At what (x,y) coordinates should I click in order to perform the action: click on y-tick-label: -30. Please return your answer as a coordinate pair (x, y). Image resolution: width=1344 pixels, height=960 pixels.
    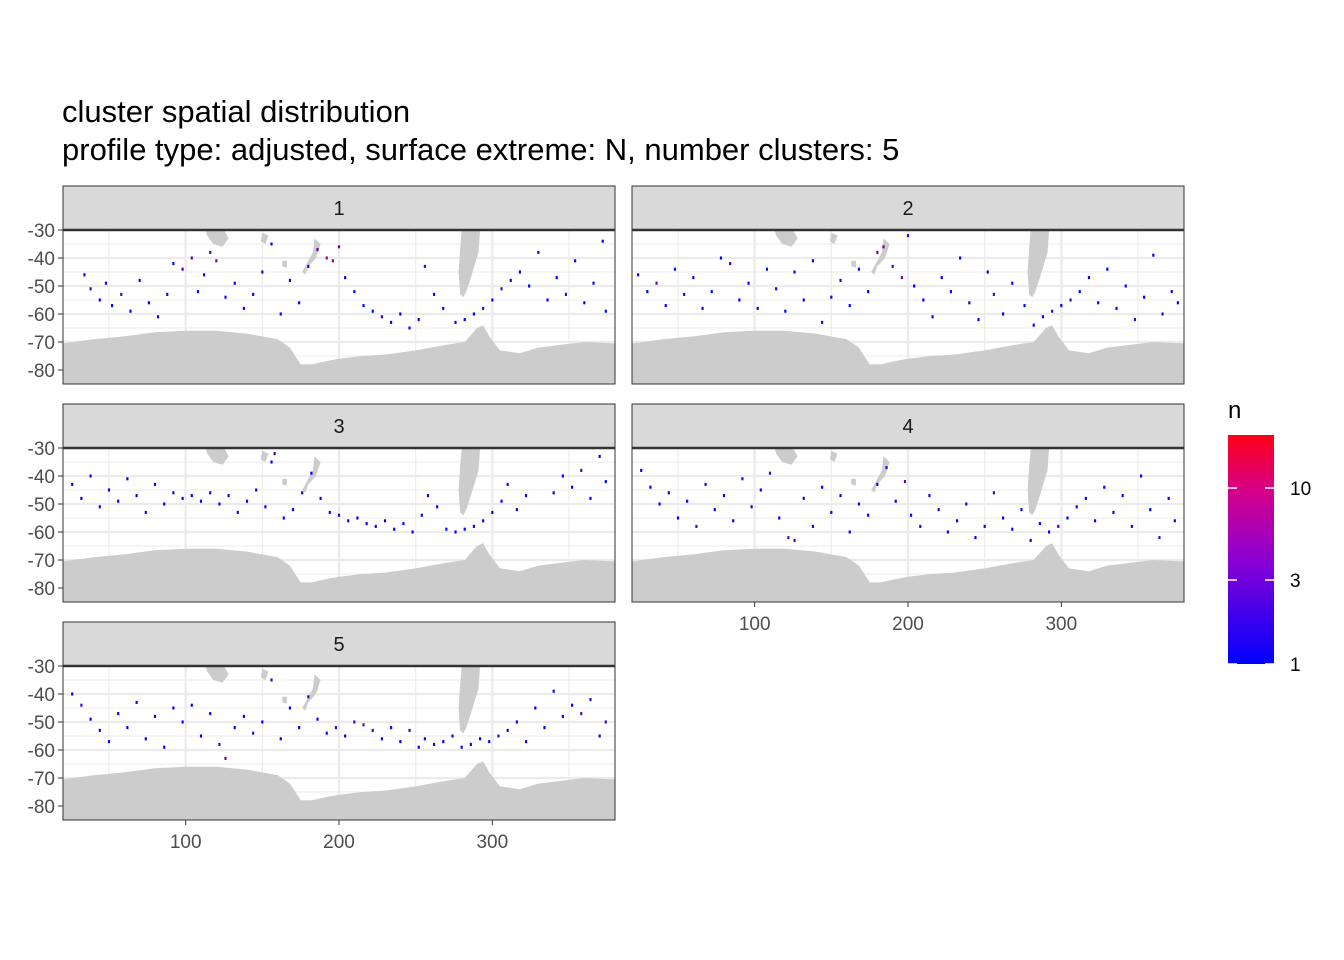
    Looking at the image, I should click on (41, 231).